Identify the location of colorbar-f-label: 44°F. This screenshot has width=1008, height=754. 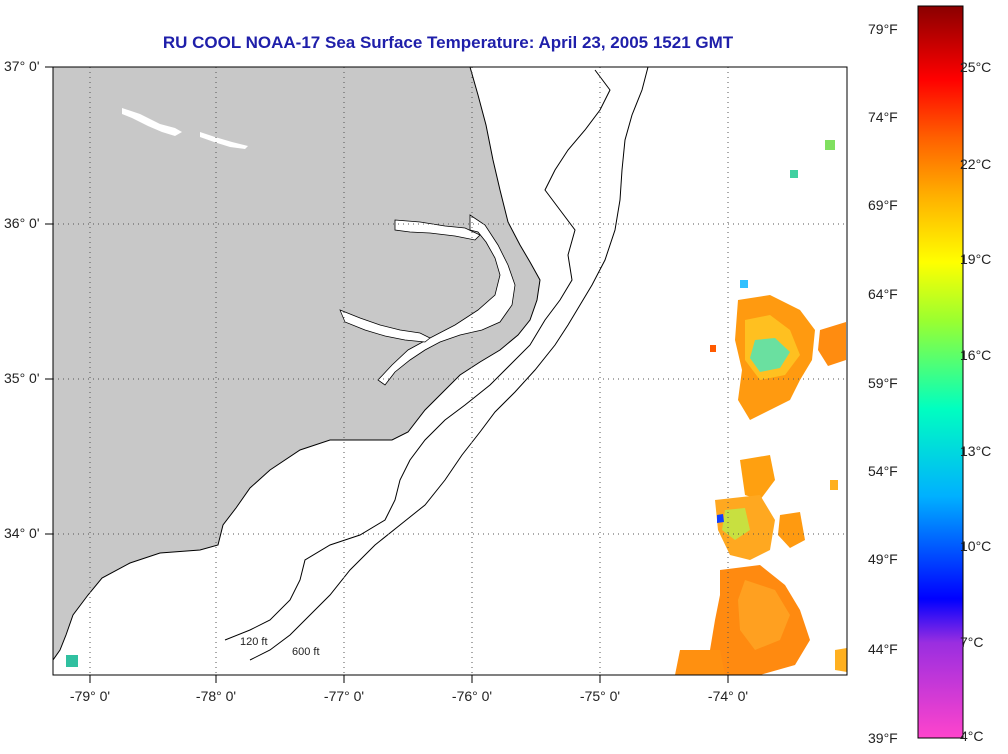
(883, 649).